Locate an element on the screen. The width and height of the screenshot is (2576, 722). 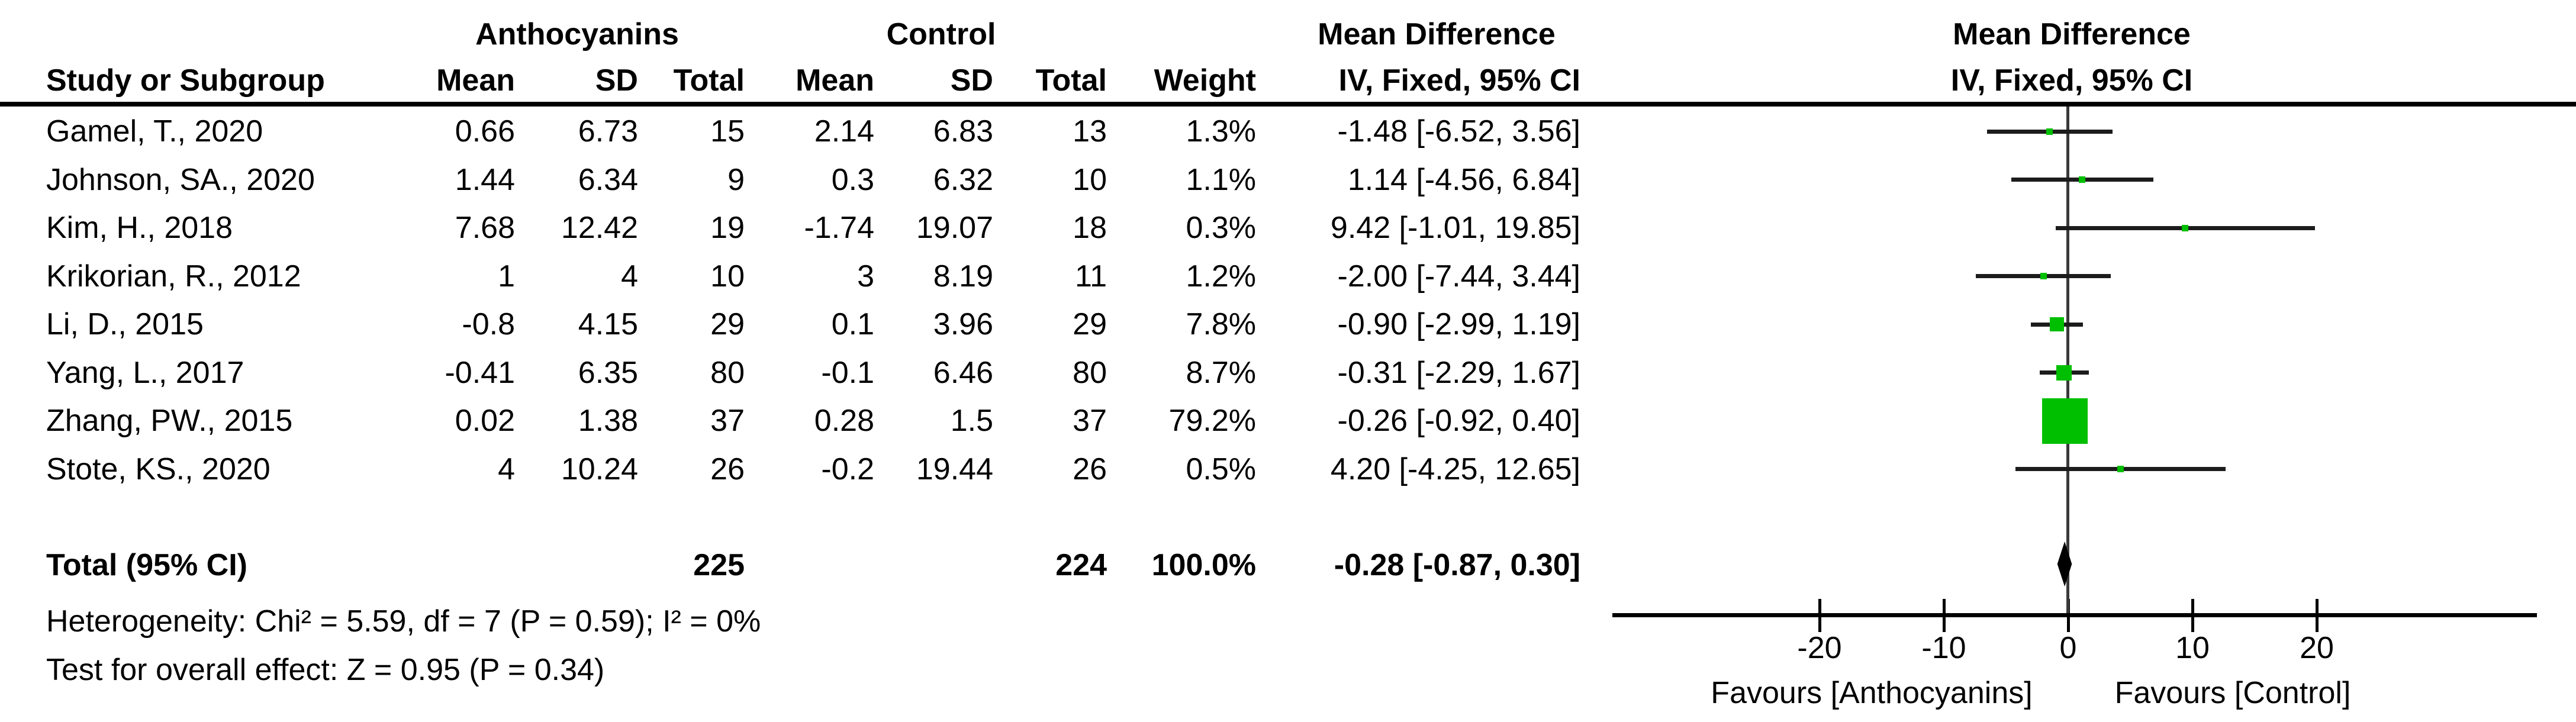
effect-text-header: Mean Difference is located at coordinates (1437, 34).